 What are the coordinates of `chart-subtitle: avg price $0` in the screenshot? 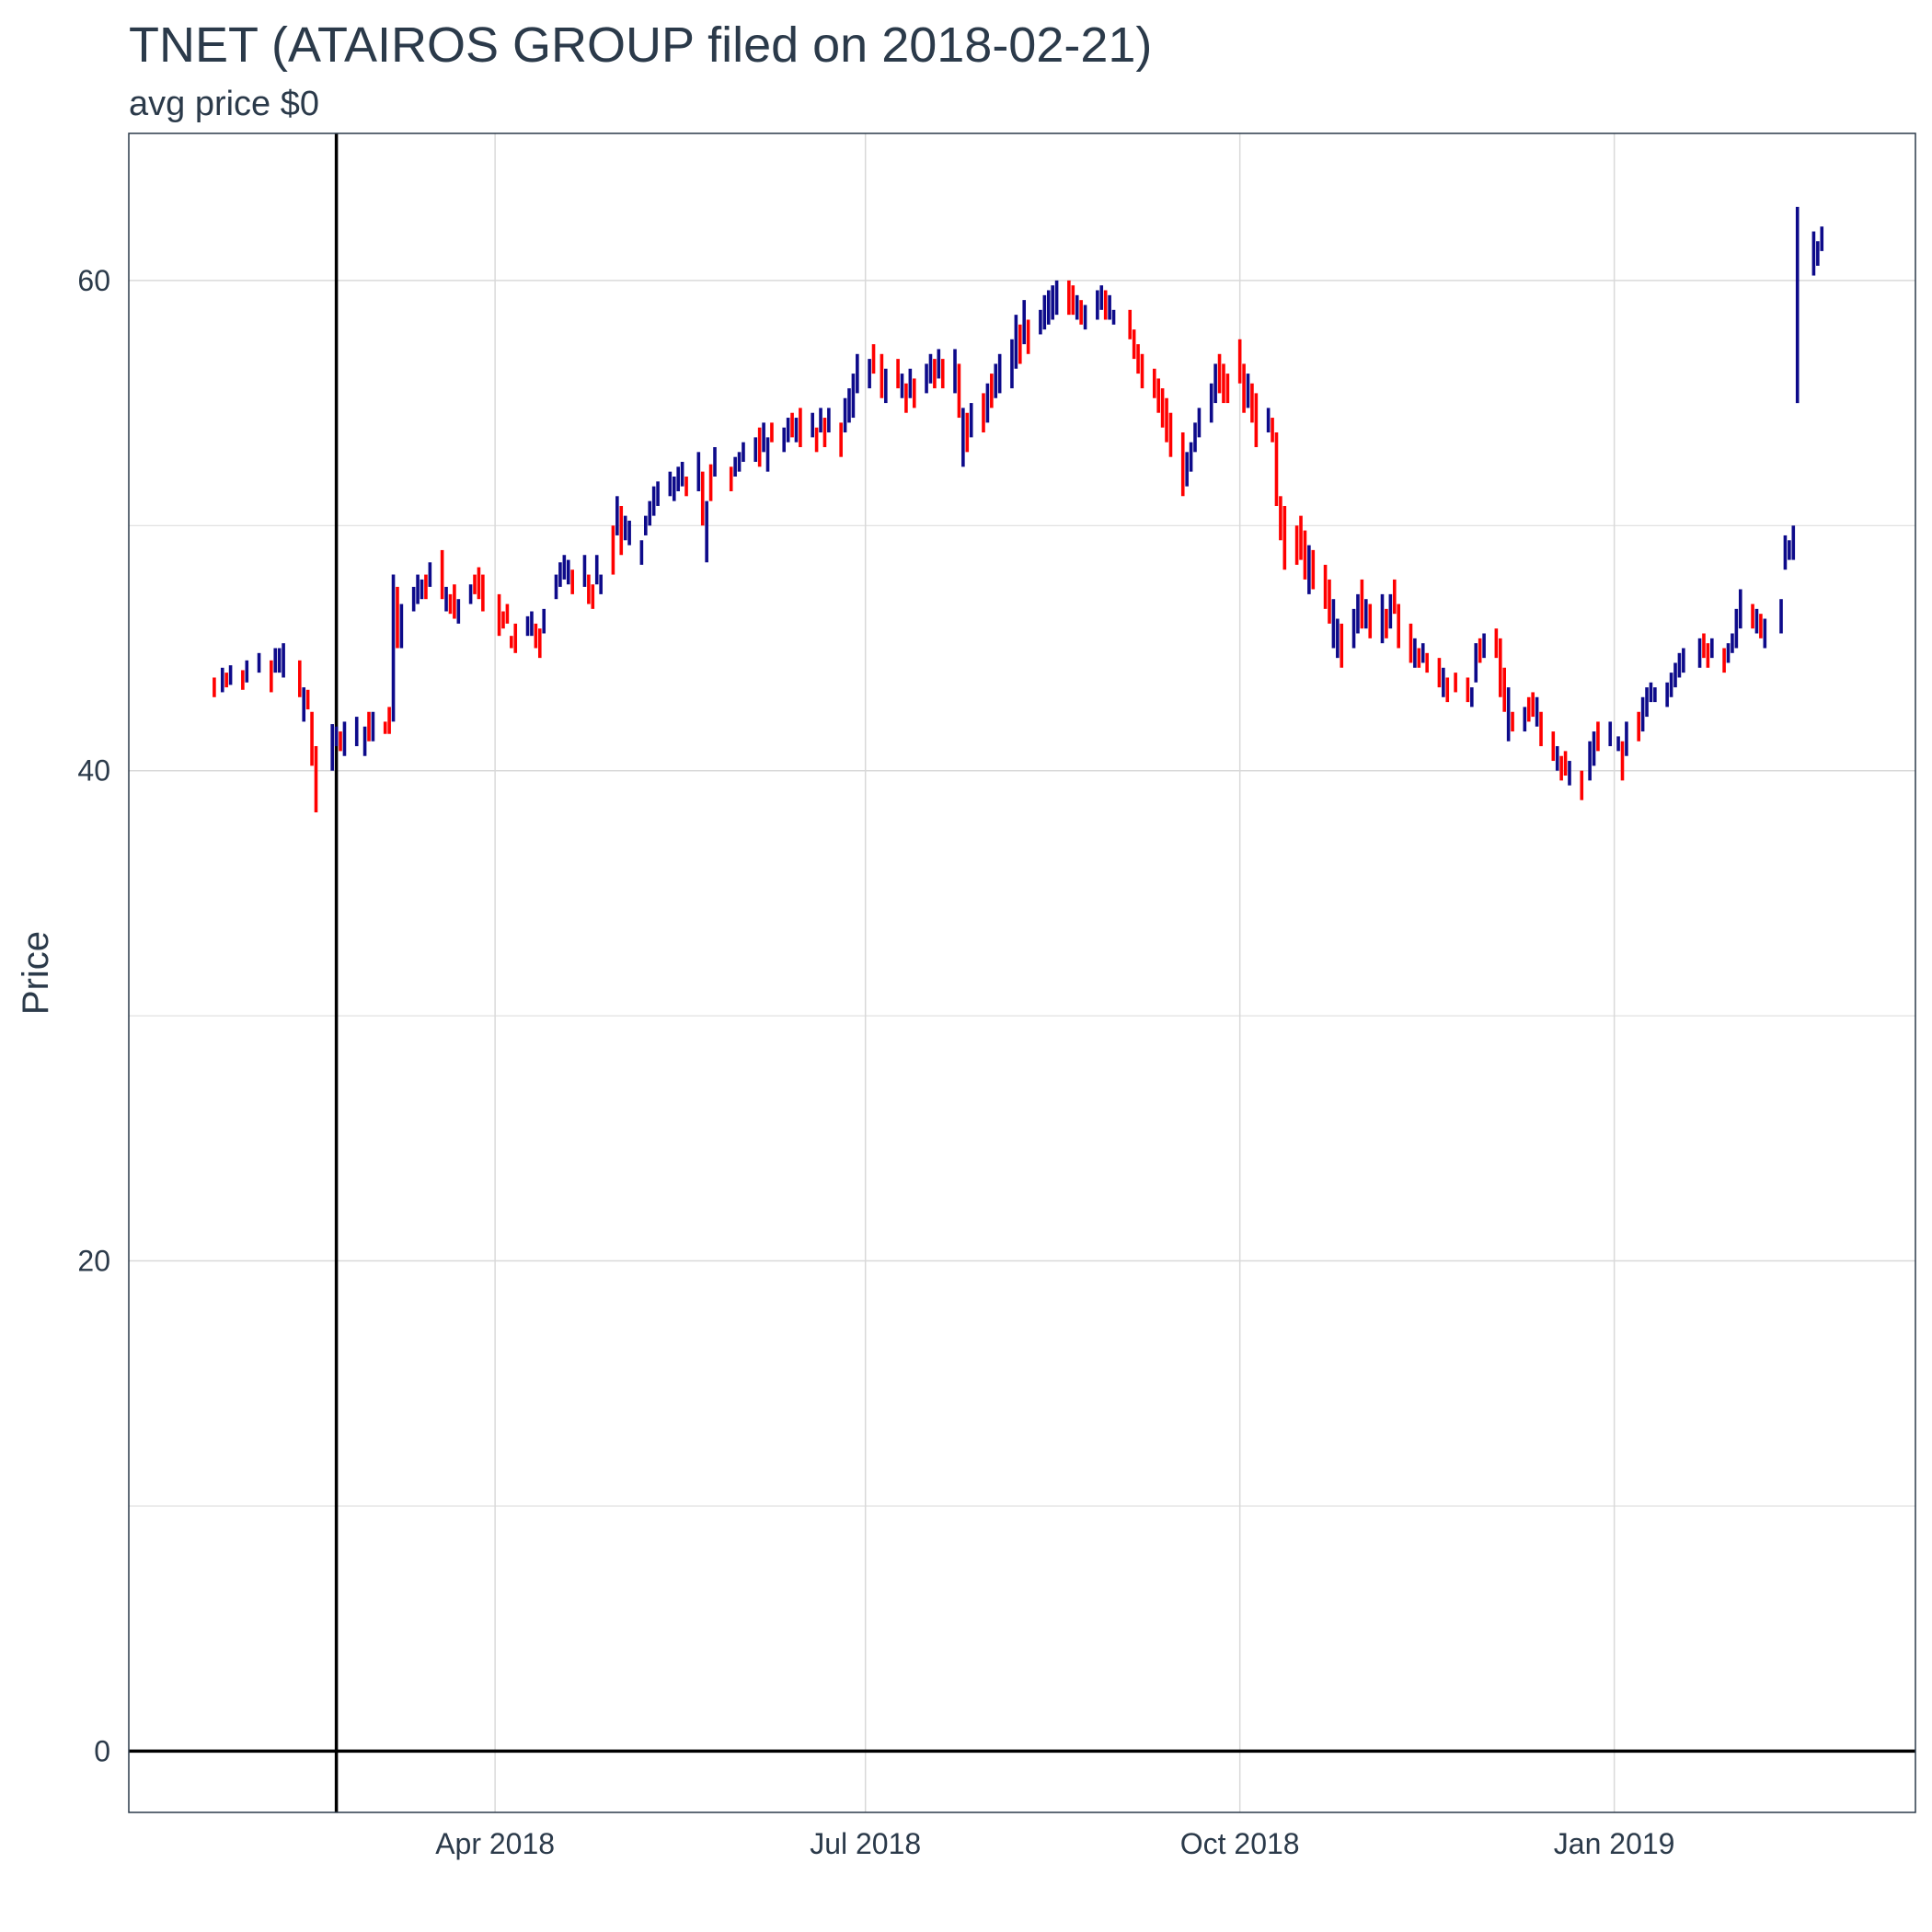 It's located at (224, 104).